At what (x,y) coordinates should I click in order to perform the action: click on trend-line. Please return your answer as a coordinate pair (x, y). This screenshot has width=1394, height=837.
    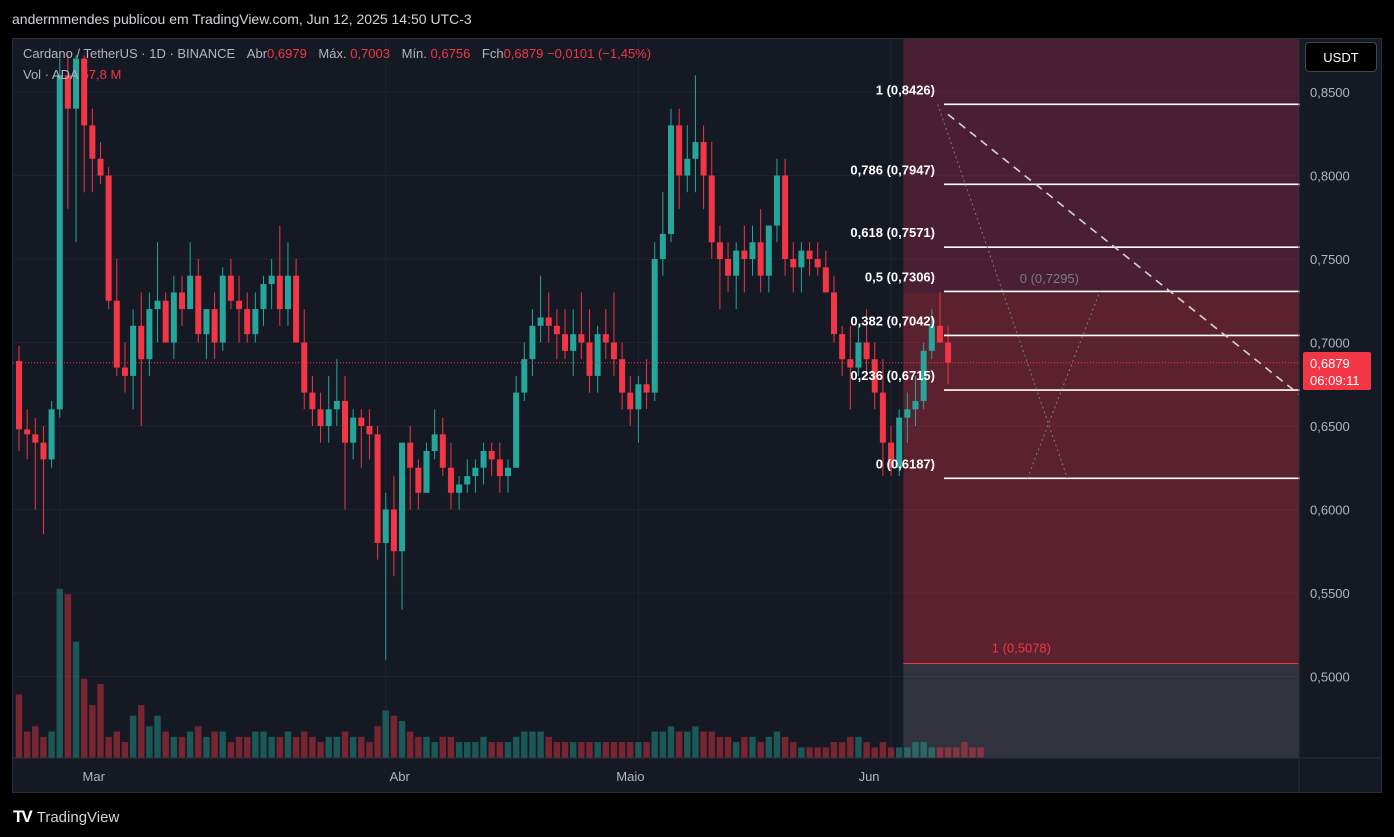
    Looking at the image, I should click on (1123, 254).